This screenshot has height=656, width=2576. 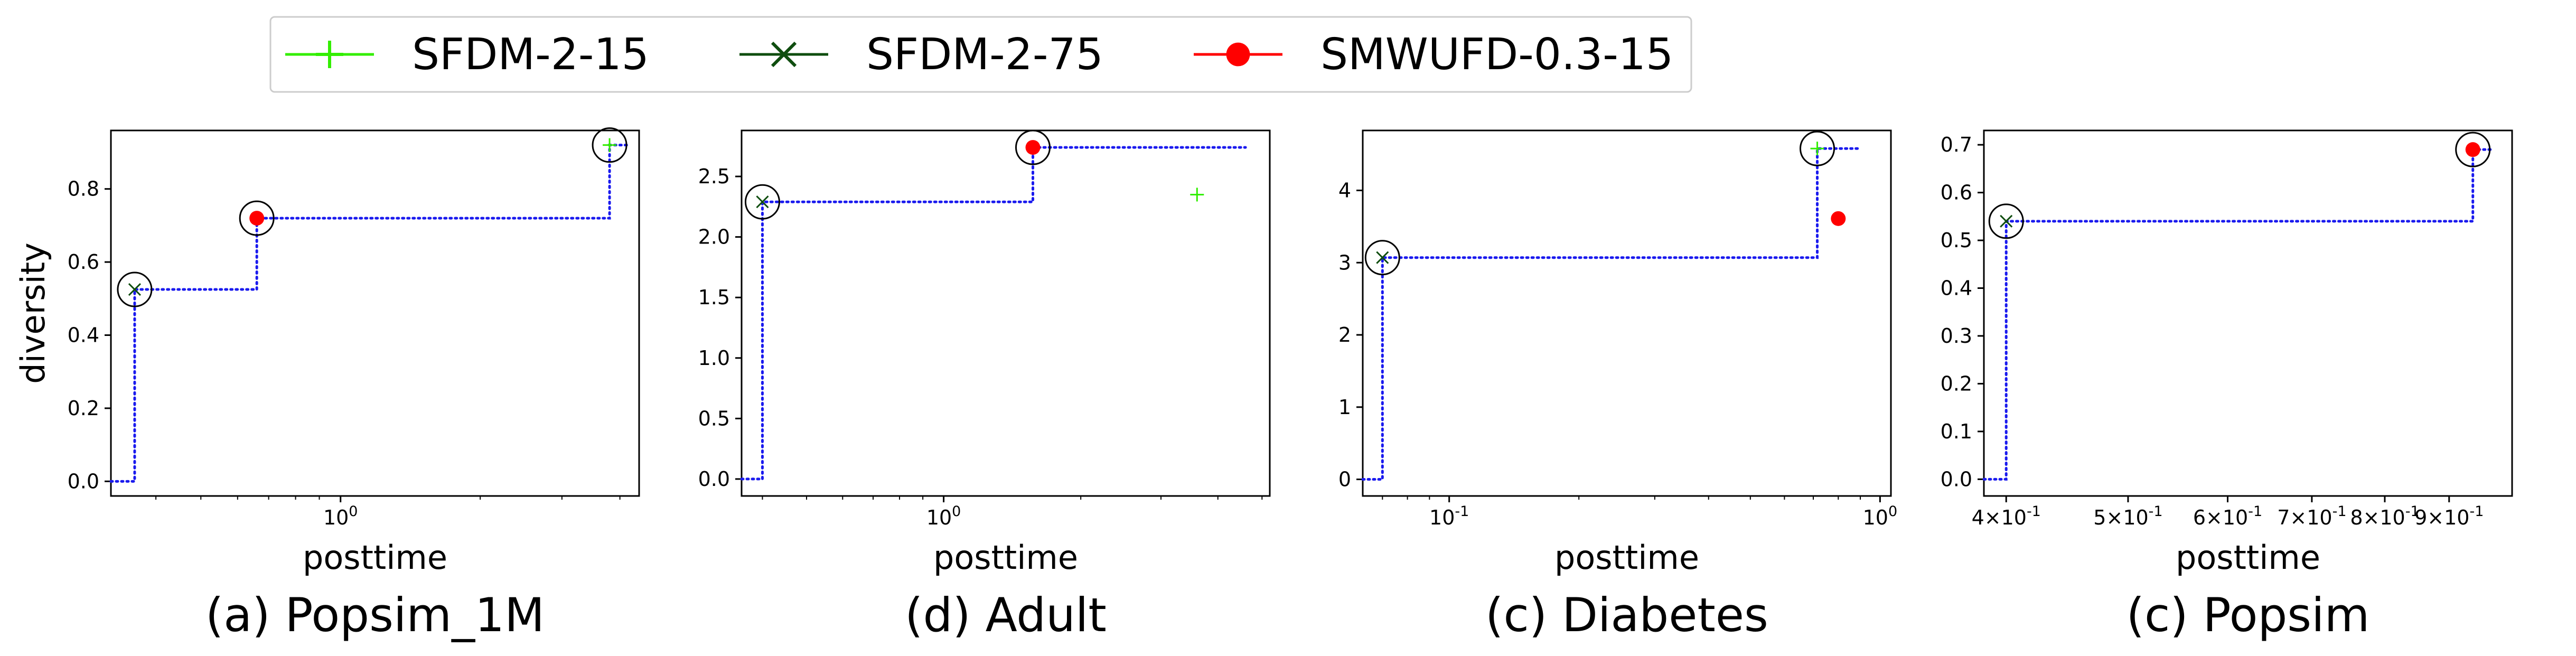 I want to click on panel-caption: (c) Diabetes, so click(x=1626, y=615).